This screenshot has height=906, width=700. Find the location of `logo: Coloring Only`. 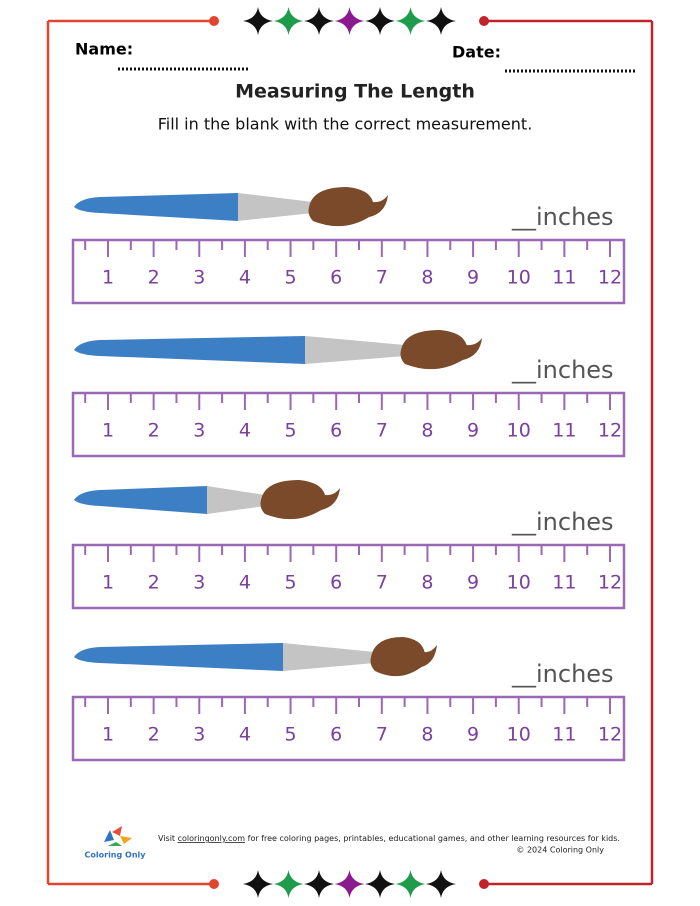

logo: Coloring Only is located at coordinates (116, 843).